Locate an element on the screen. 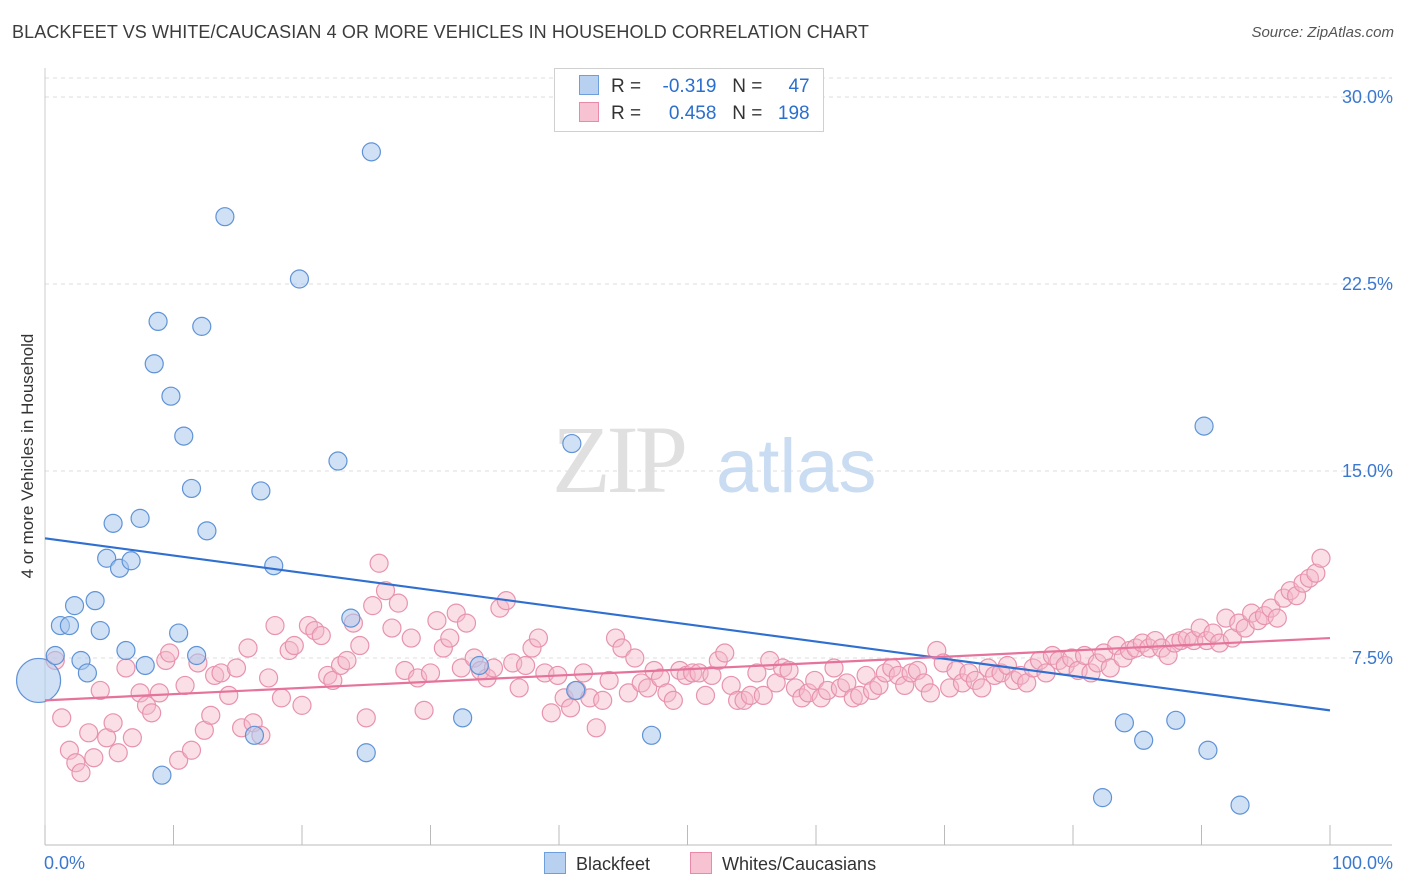 The width and height of the screenshot is (1406, 892). y-axis-label: 4 or more Vehicles in Household is located at coordinates (27, 456).